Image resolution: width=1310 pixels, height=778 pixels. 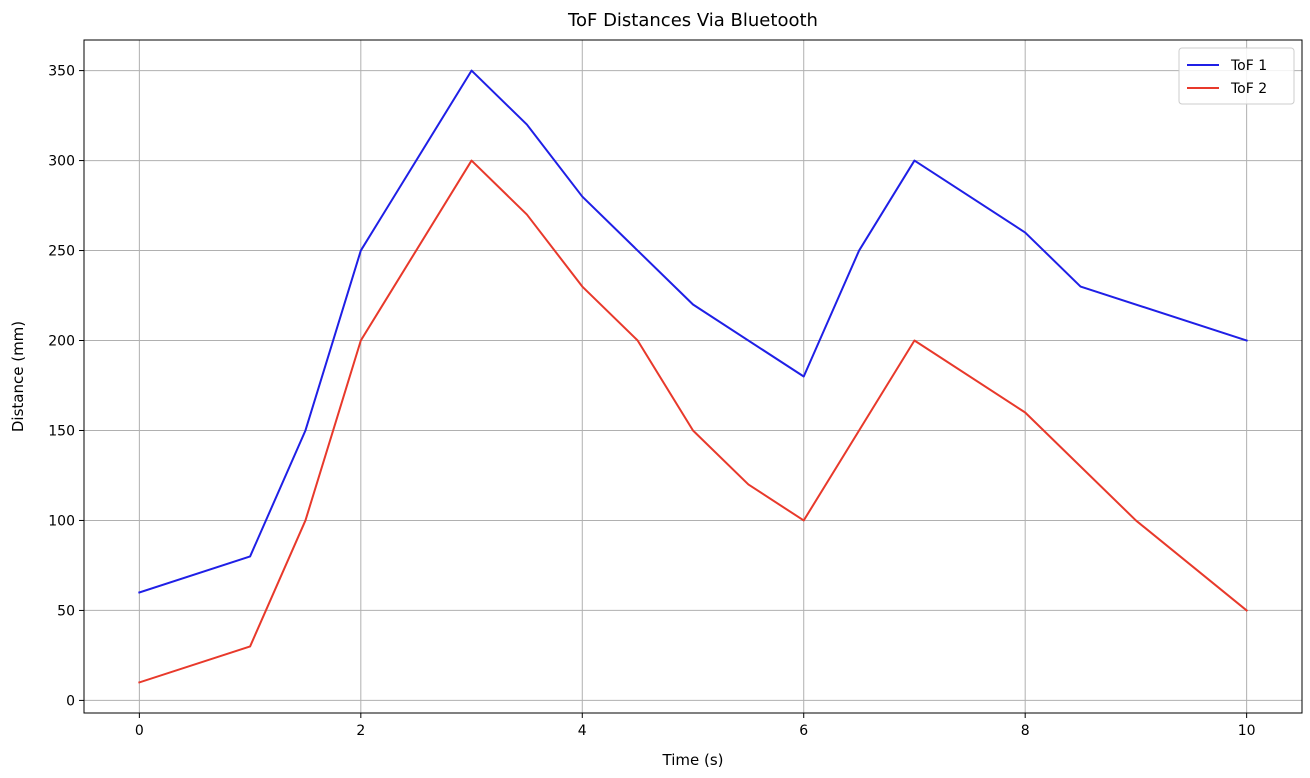 What do you see at coordinates (1248, 66) in the screenshot?
I see `legend-label-1: ToF 1` at bounding box center [1248, 66].